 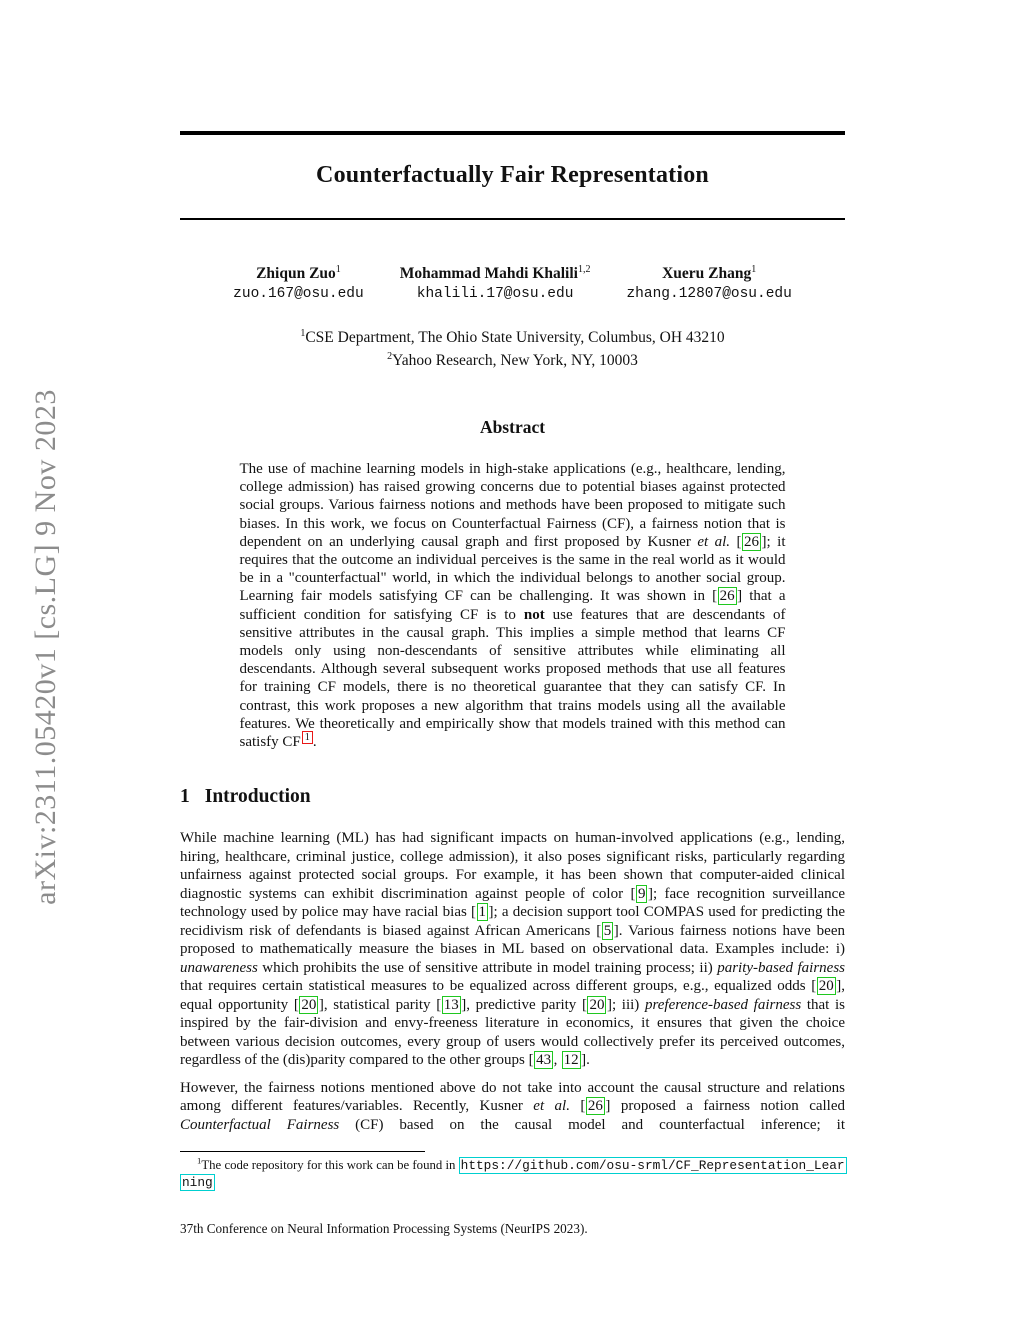 I want to click on text-segment: ], equal opportunity [, so click(x=512, y=995).